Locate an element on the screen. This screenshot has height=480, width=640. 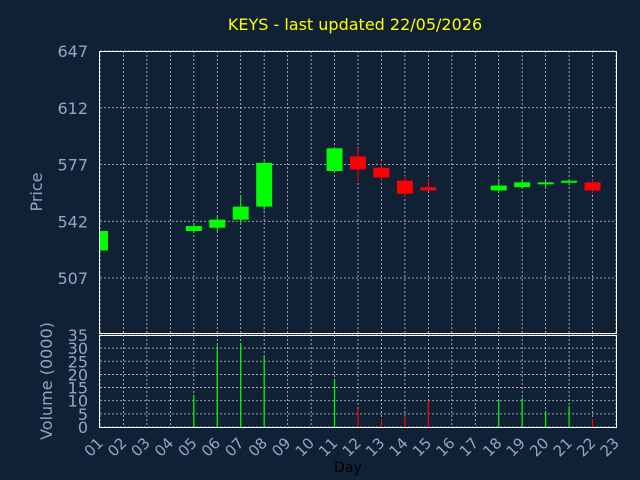
day-tick-label: 22 is located at coordinates (586, 447).